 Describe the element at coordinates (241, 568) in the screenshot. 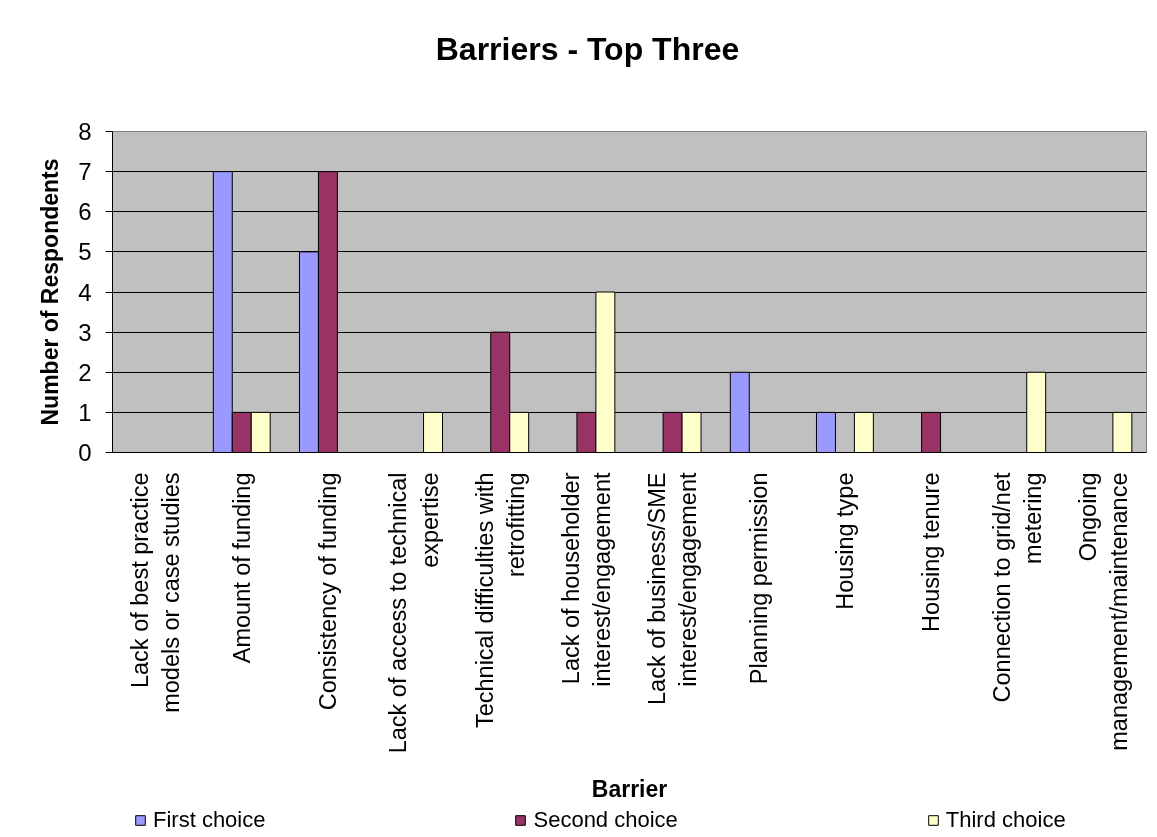

I see `x-tick-label: Amount of funding` at that location.